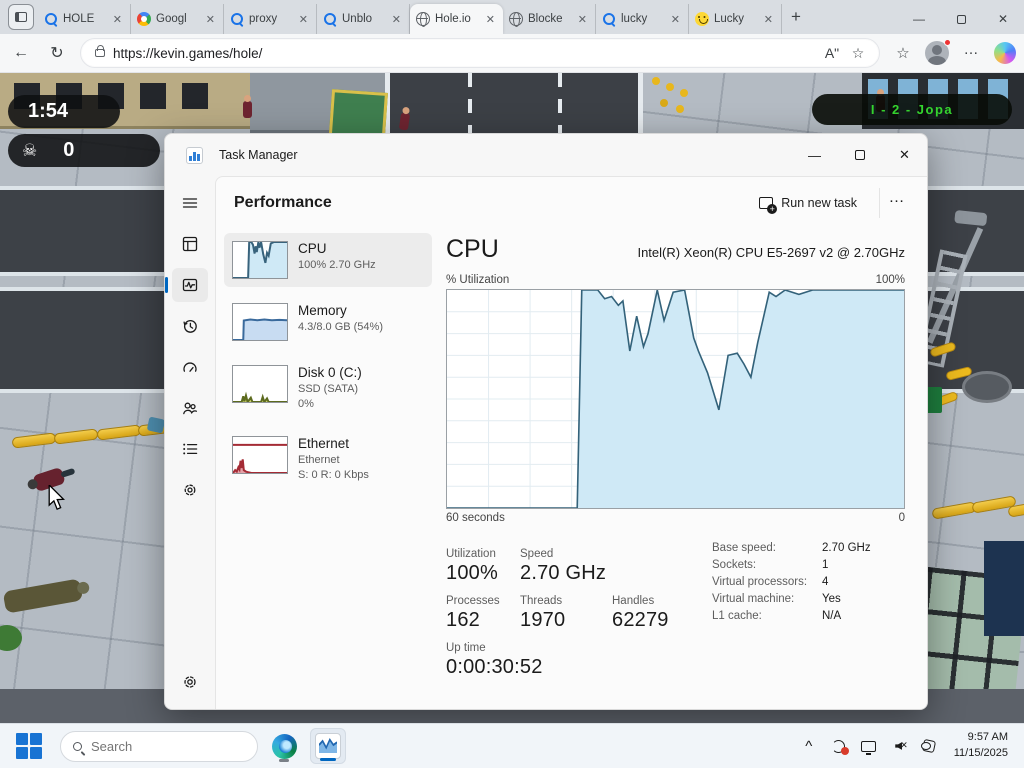 The height and width of the screenshot is (768, 1024). I want to click on browser-tab: HOLE ✕, so click(84, 19).